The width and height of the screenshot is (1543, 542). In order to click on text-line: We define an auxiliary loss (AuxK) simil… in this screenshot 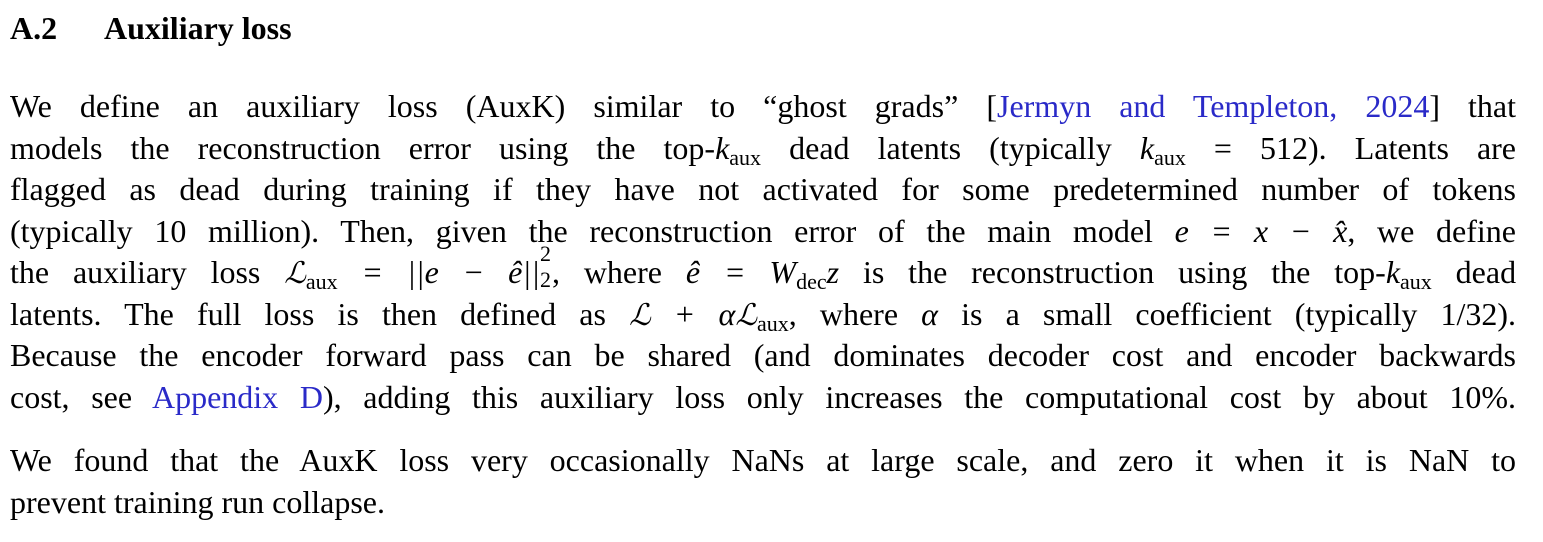, I will do `click(763, 106)`.